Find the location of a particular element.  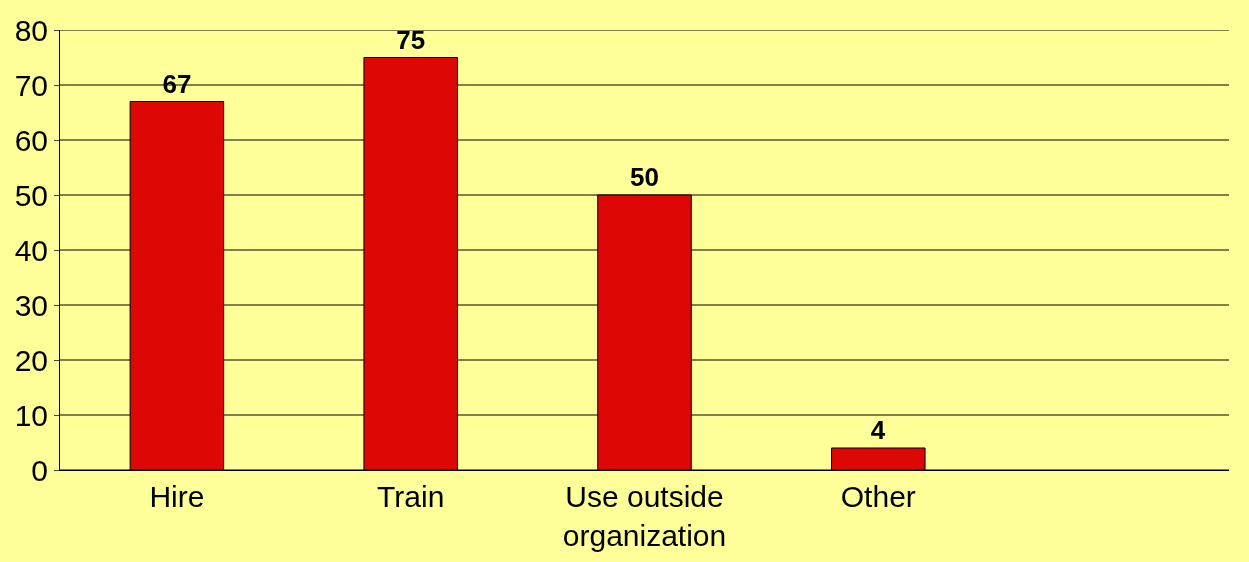

data-label: 50 is located at coordinates (644, 177).